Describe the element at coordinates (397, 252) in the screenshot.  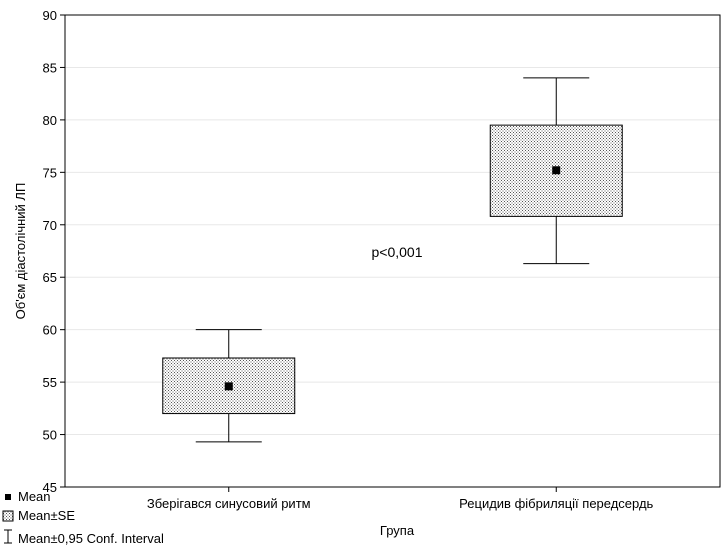
I see `p-value-annotation: p<0,001` at that location.